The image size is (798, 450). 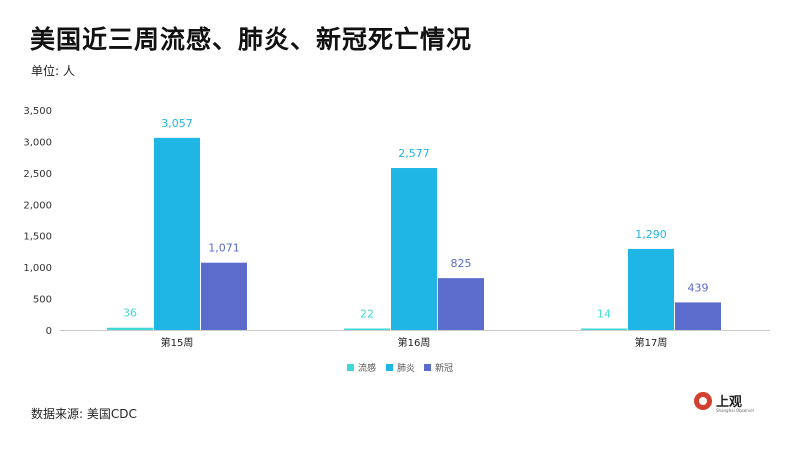 I want to click on data-label: 1,071, so click(x=224, y=248).